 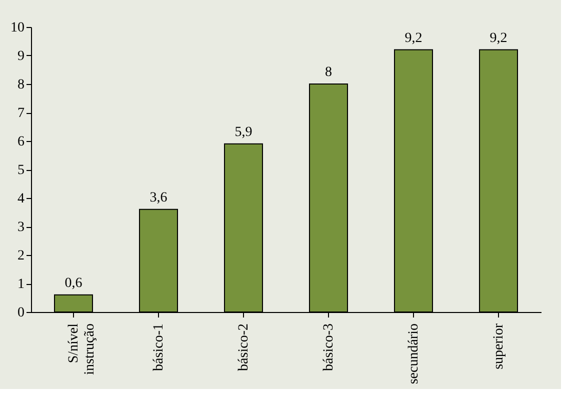 What do you see at coordinates (21, 113) in the screenshot?
I see `y-tick-label: 7` at bounding box center [21, 113].